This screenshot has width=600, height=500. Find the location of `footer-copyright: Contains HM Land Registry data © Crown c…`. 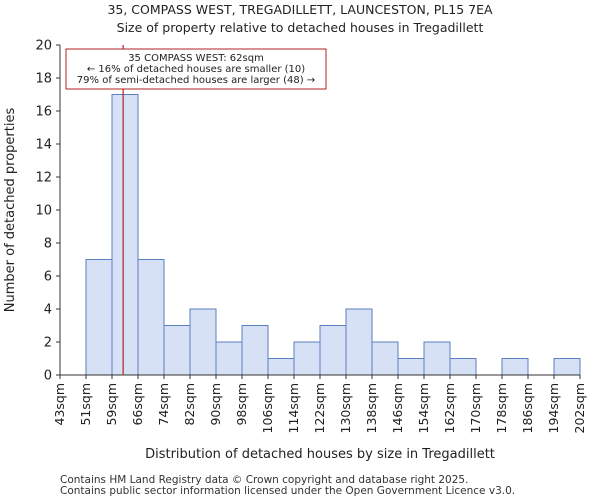

footer-copyright: Contains HM Land Registry data © Crown c… is located at coordinates (264, 480).